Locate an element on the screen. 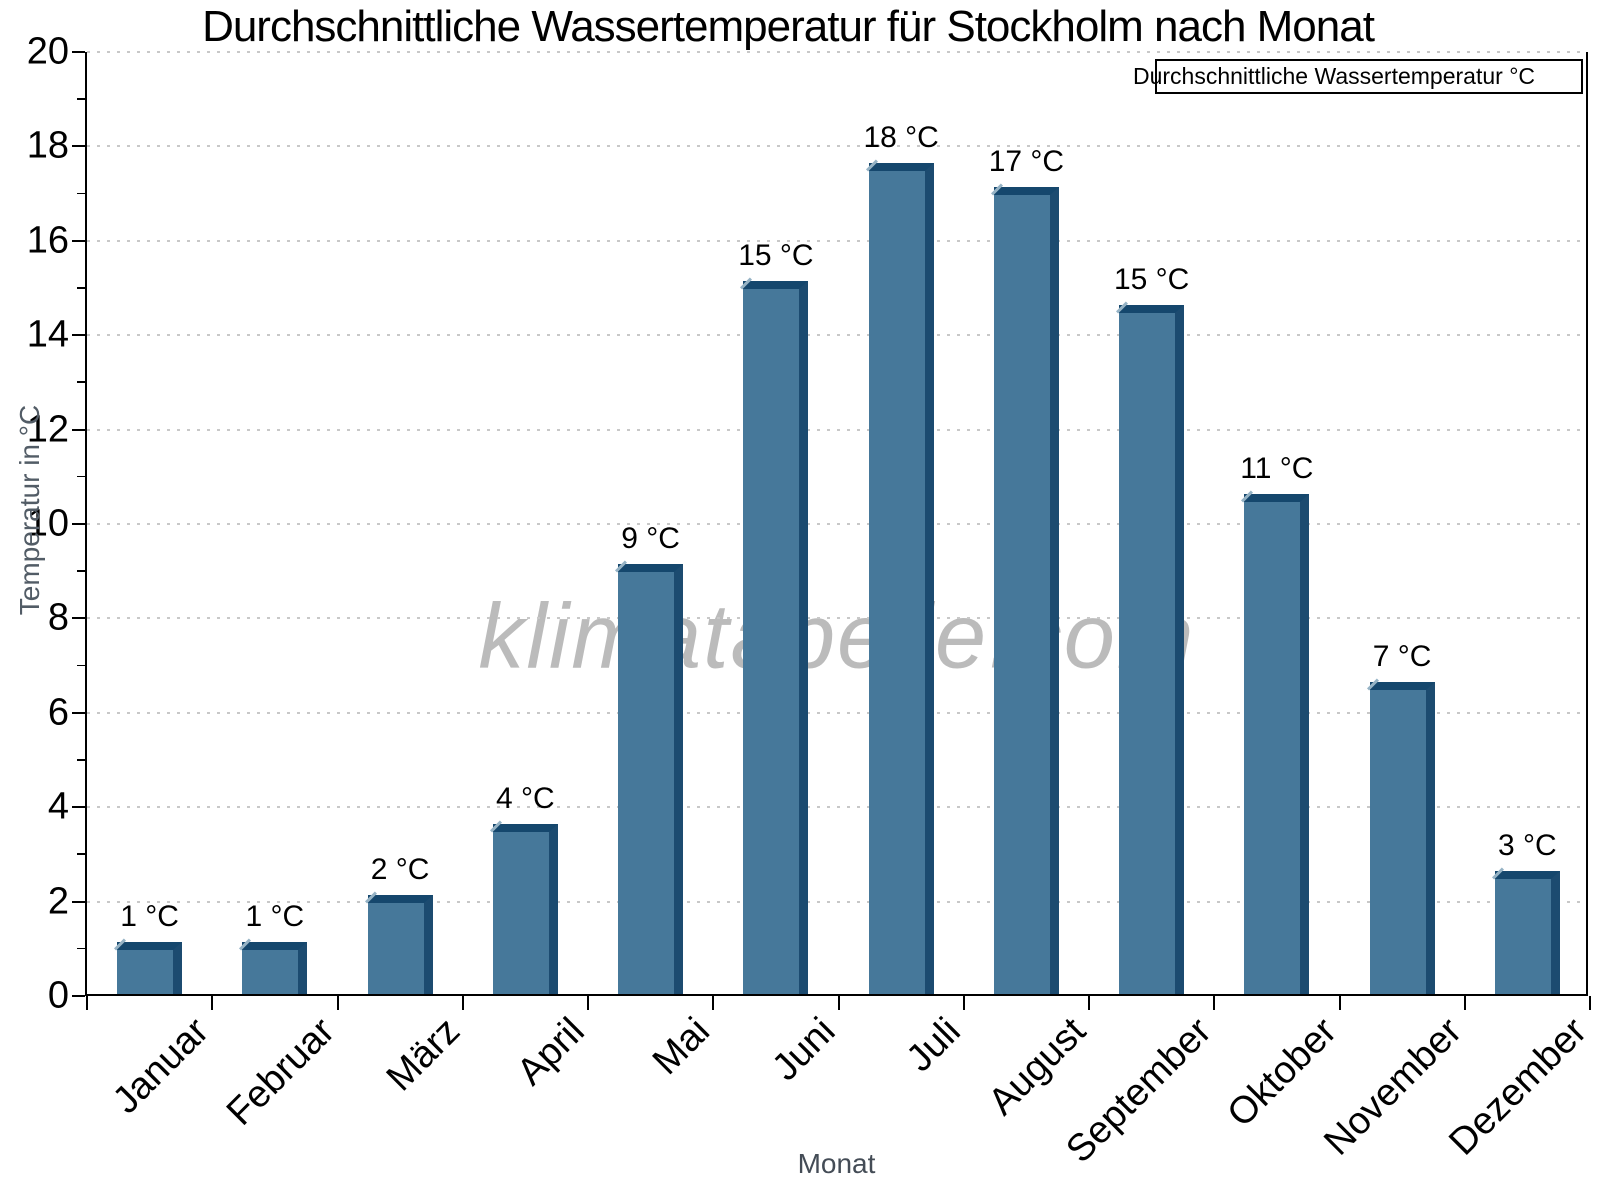 The height and width of the screenshot is (1200, 1600). bar-value-label: 18 °C is located at coordinates (901, 138).